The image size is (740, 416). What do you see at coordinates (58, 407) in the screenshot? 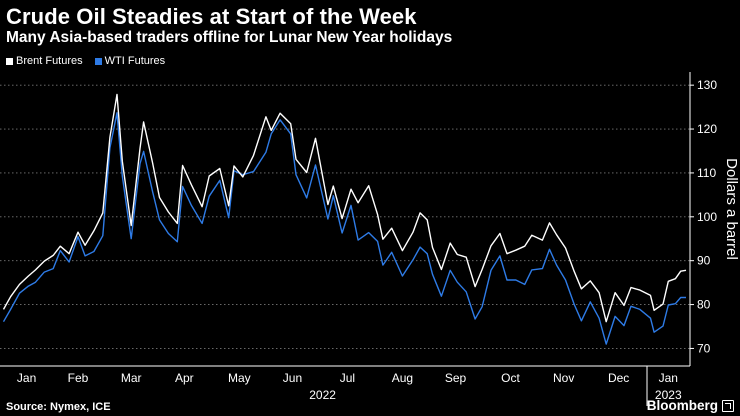
I see `source-note: Source: Nymex, ICE` at bounding box center [58, 407].